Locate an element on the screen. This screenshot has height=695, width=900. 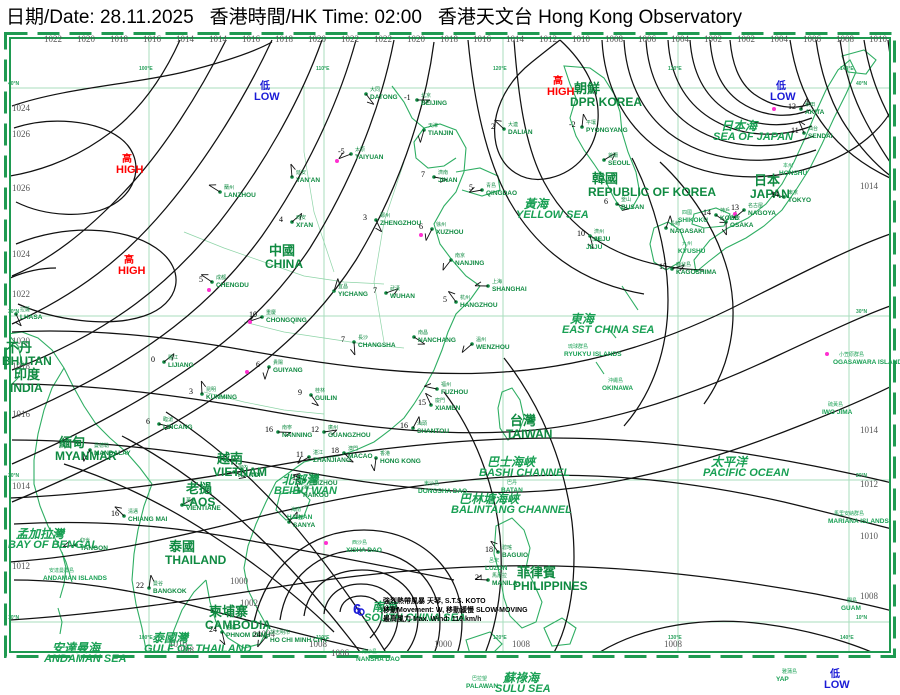
station-label-en: HA NOI is located at coordinates (249, 476).